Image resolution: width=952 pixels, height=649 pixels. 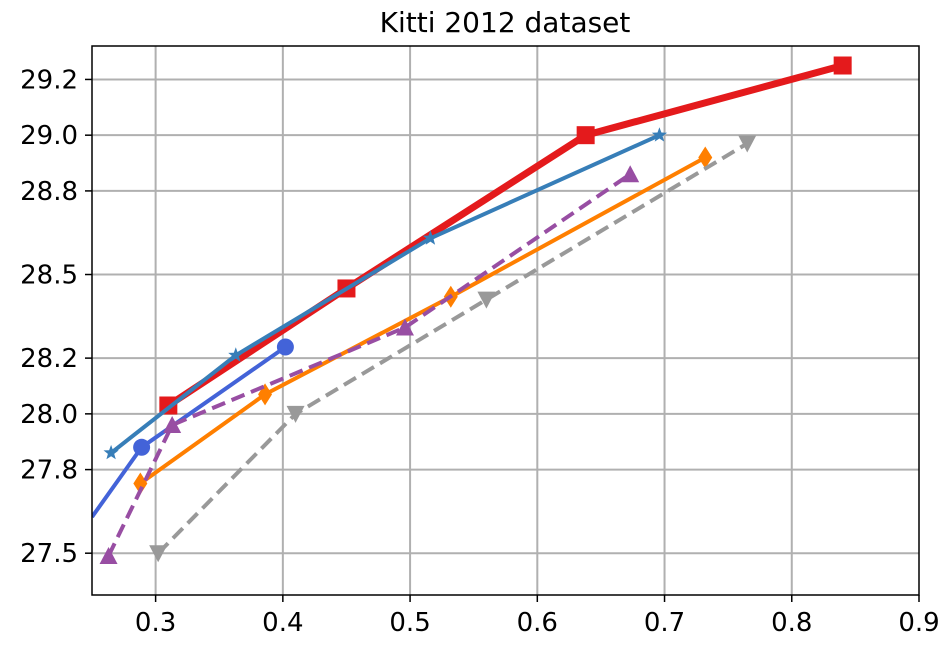 I want to click on y-tick-label: 27.5, so click(x=49, y=554).